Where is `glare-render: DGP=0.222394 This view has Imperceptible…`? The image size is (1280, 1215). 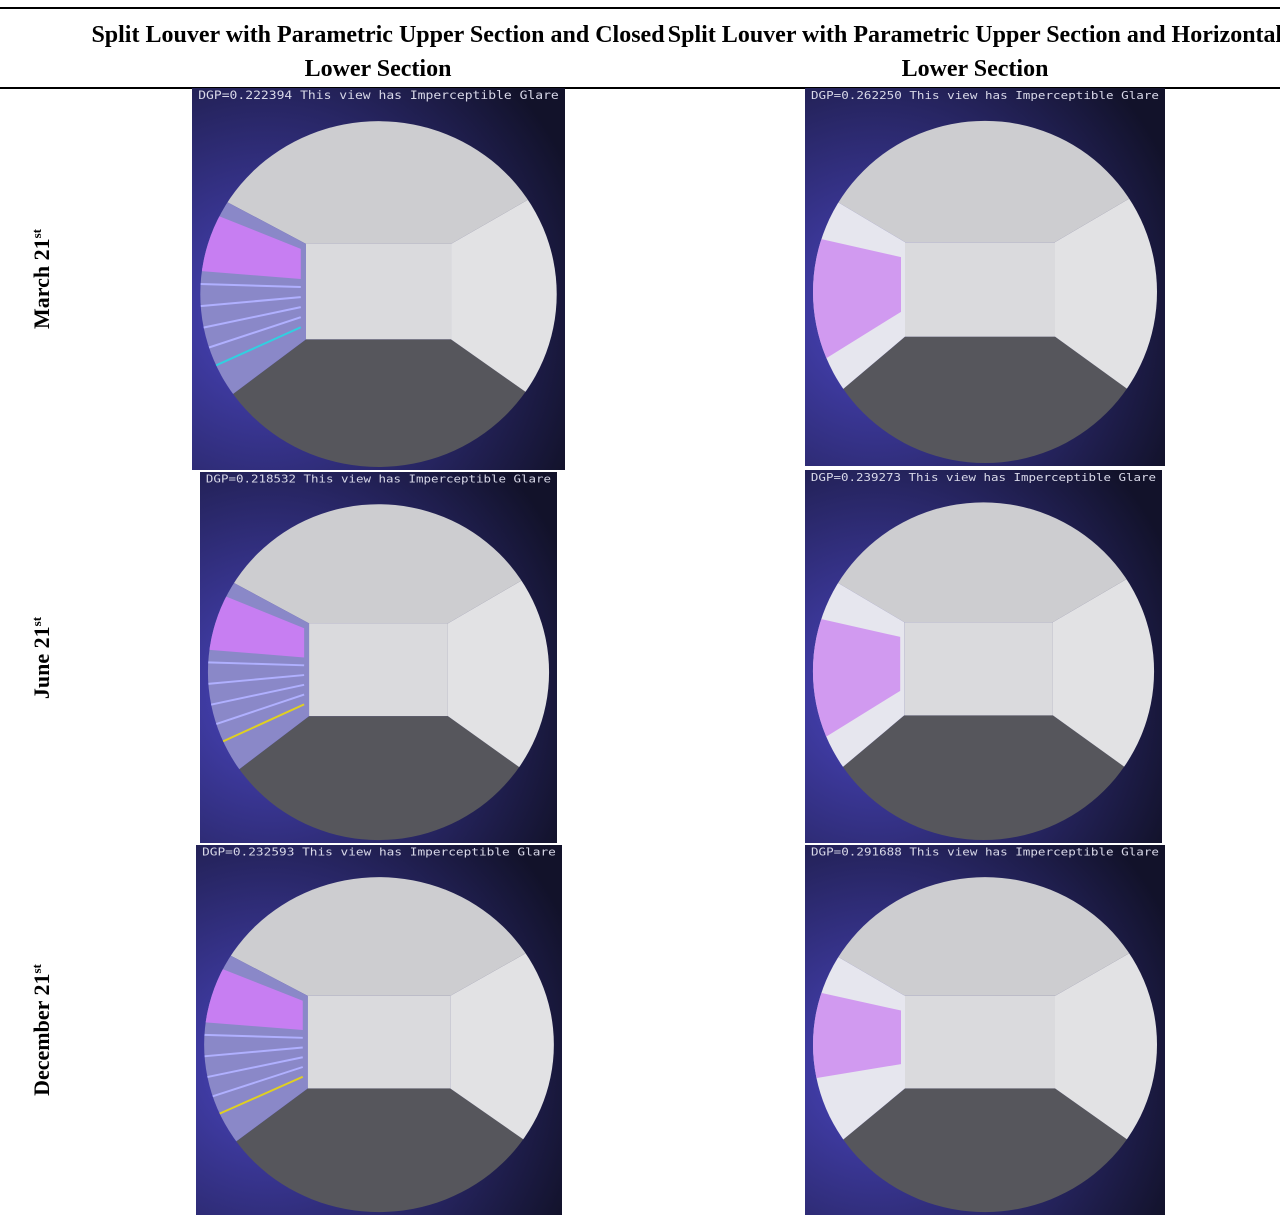
glare-render: DGP=0.222394 This view has Imperceptible… is located at coordinates (378, 279).